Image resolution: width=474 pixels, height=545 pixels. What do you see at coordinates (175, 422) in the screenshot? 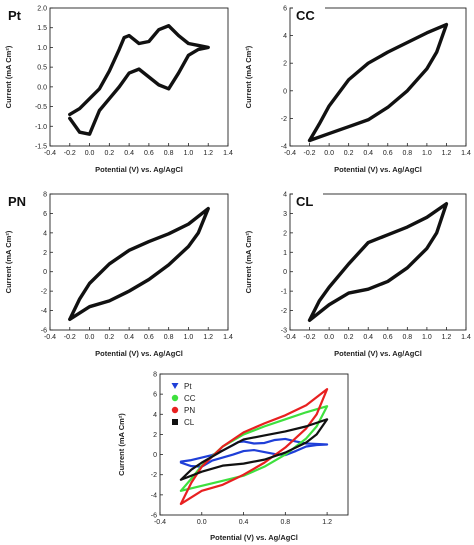
I see `legend-marker-square` at bounding box center [175, 422].